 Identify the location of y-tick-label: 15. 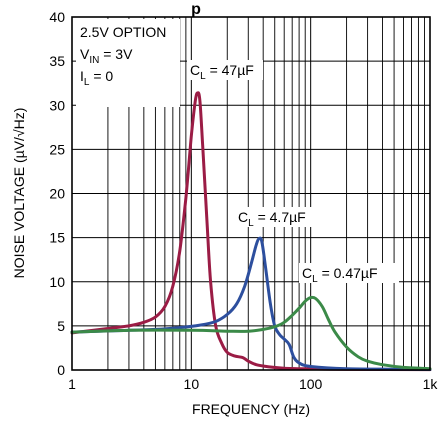
(57, 238).